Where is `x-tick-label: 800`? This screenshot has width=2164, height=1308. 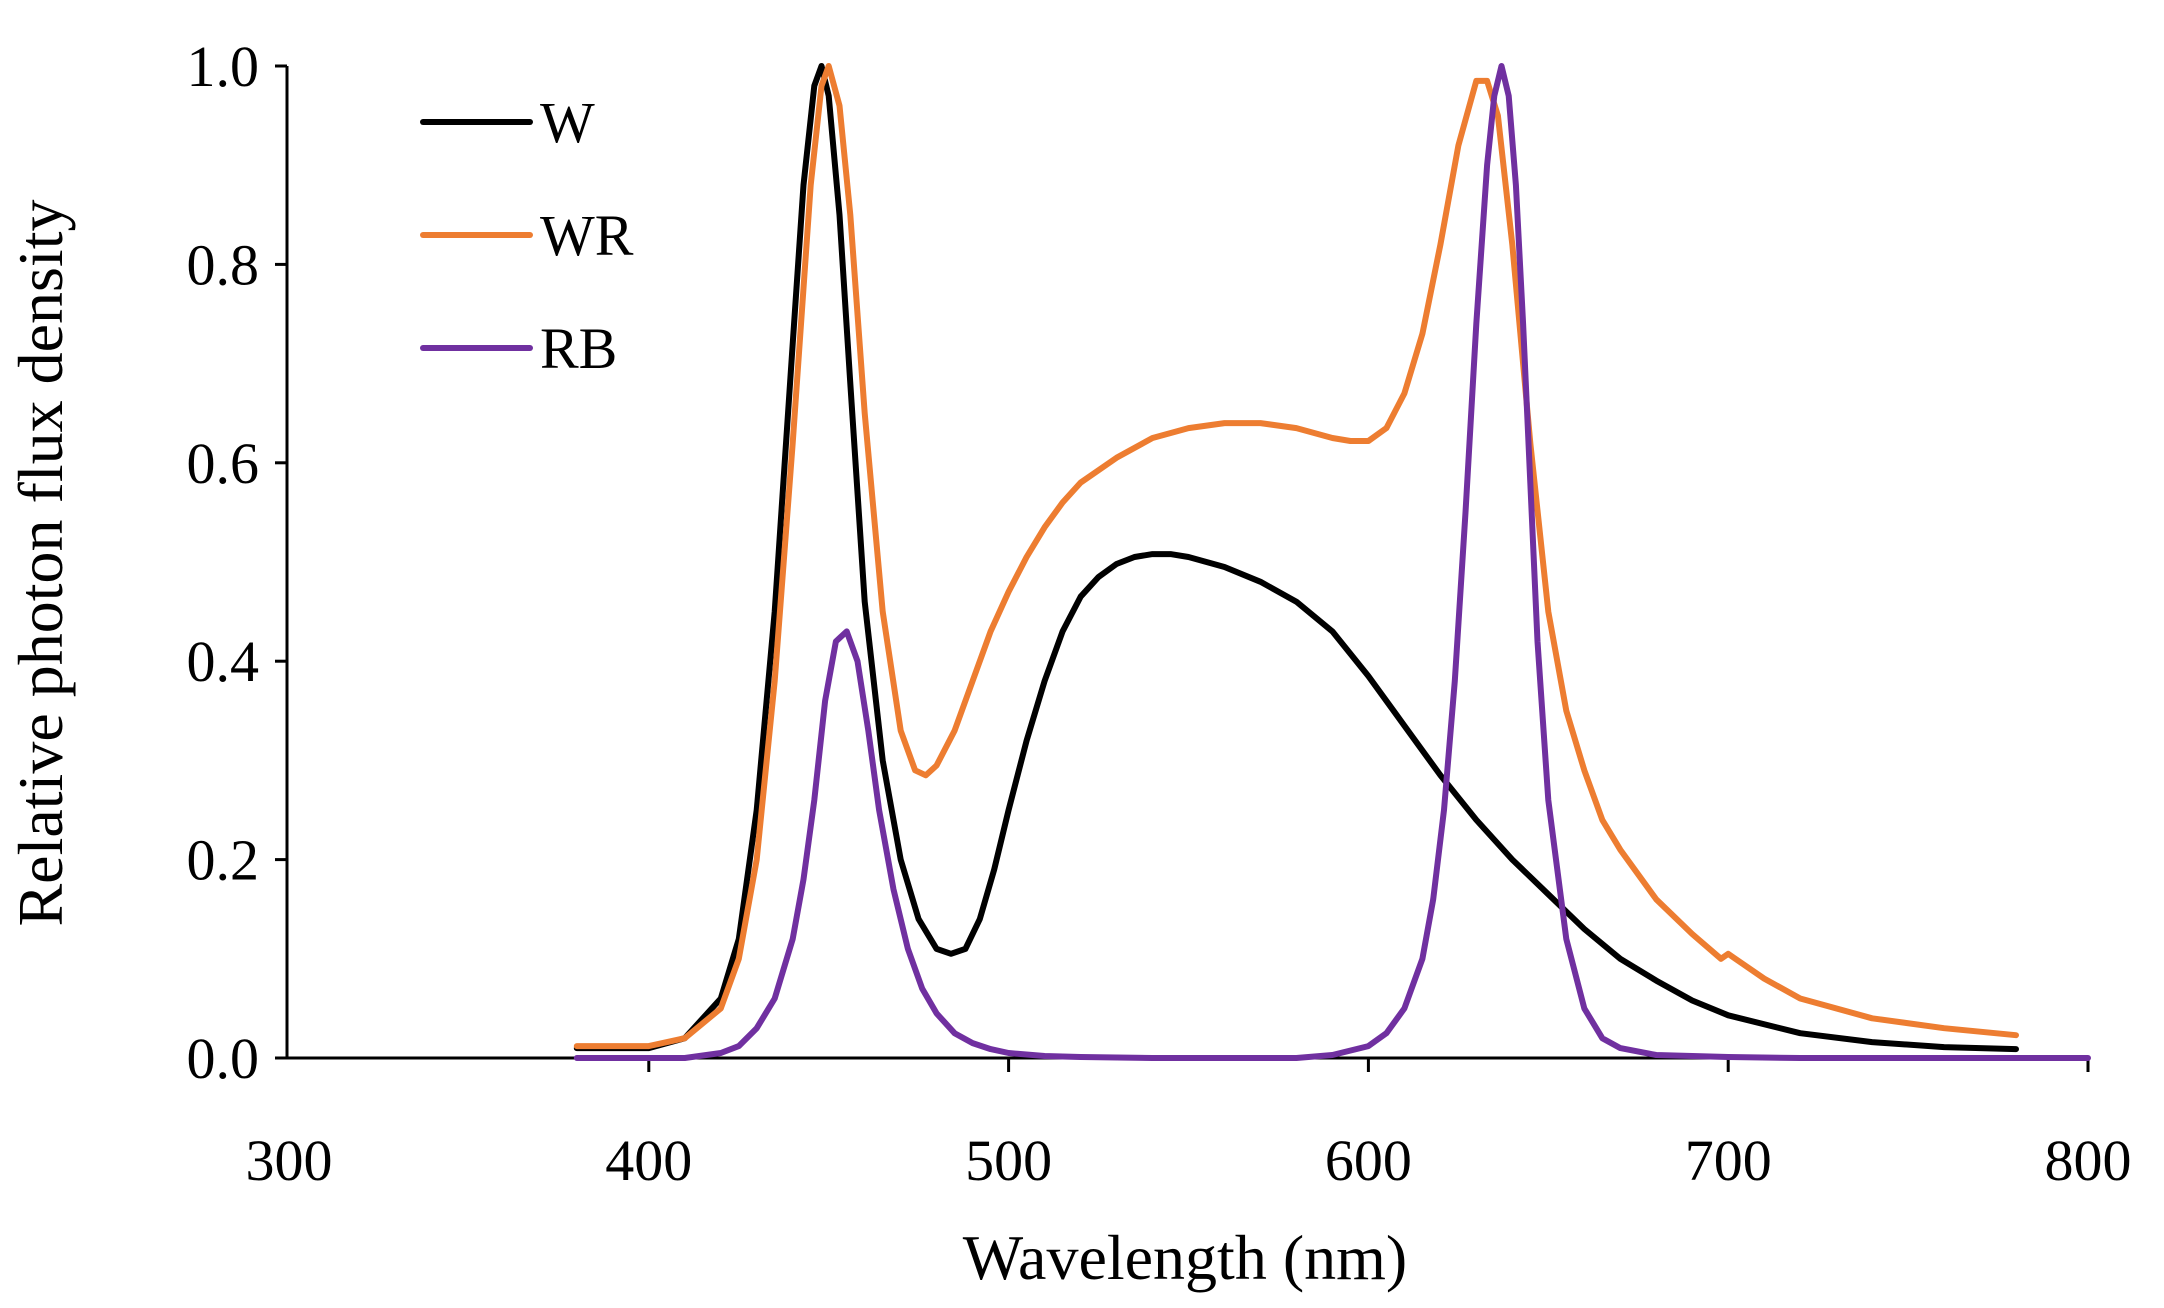
x-tick-label: 800 is located at coordinates (2088, 1160).